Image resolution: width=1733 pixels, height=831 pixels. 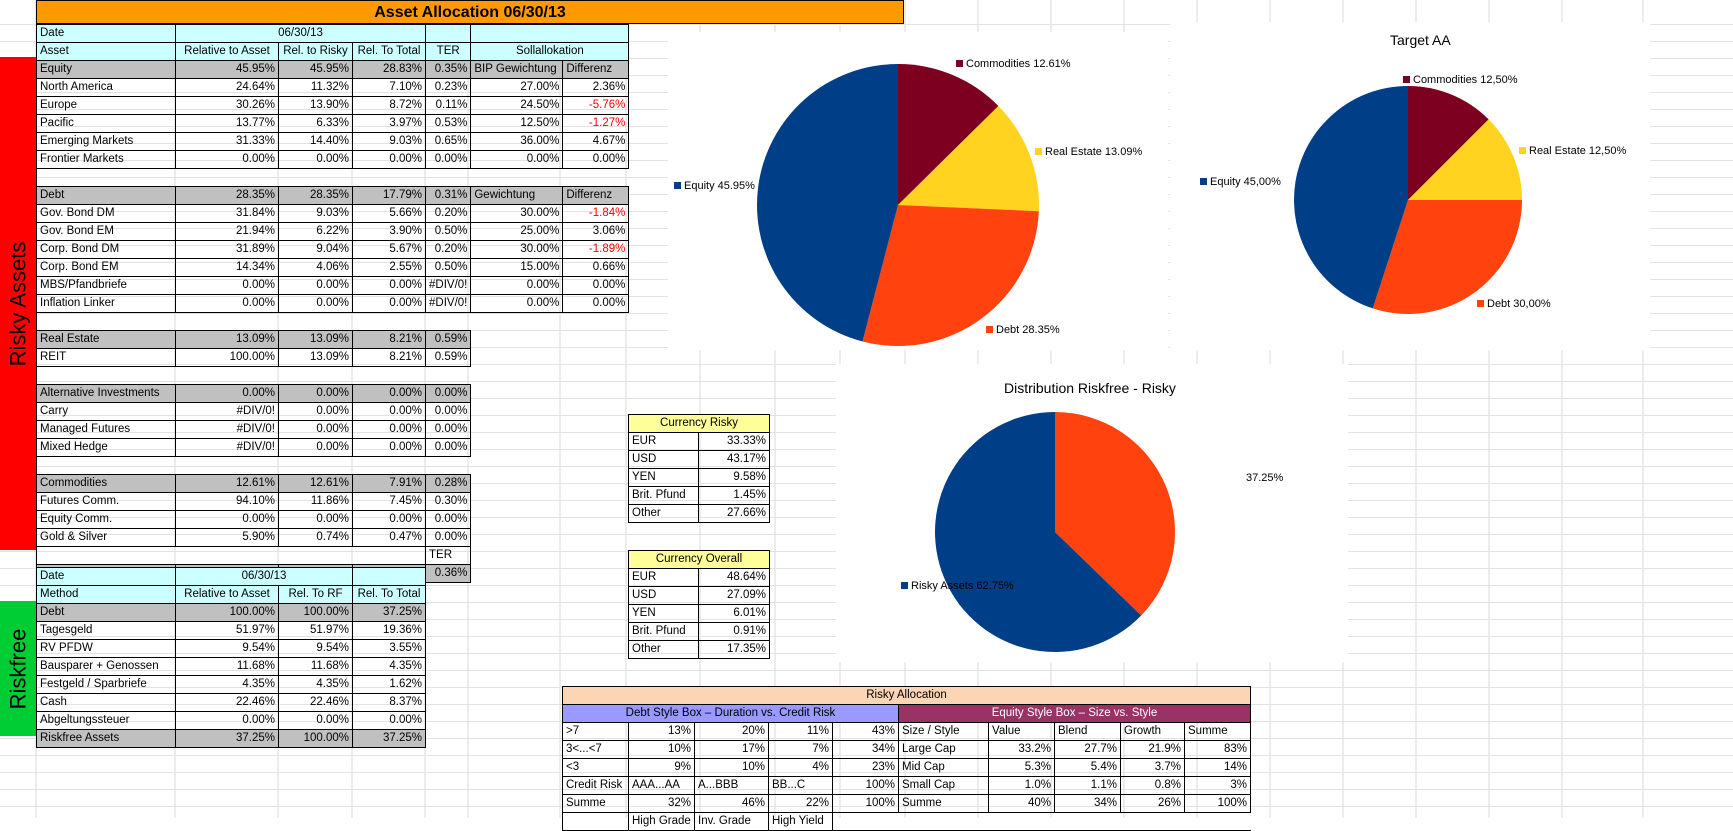 I want to click on style-box-cell: High Yield, so click(x=800, y=821).